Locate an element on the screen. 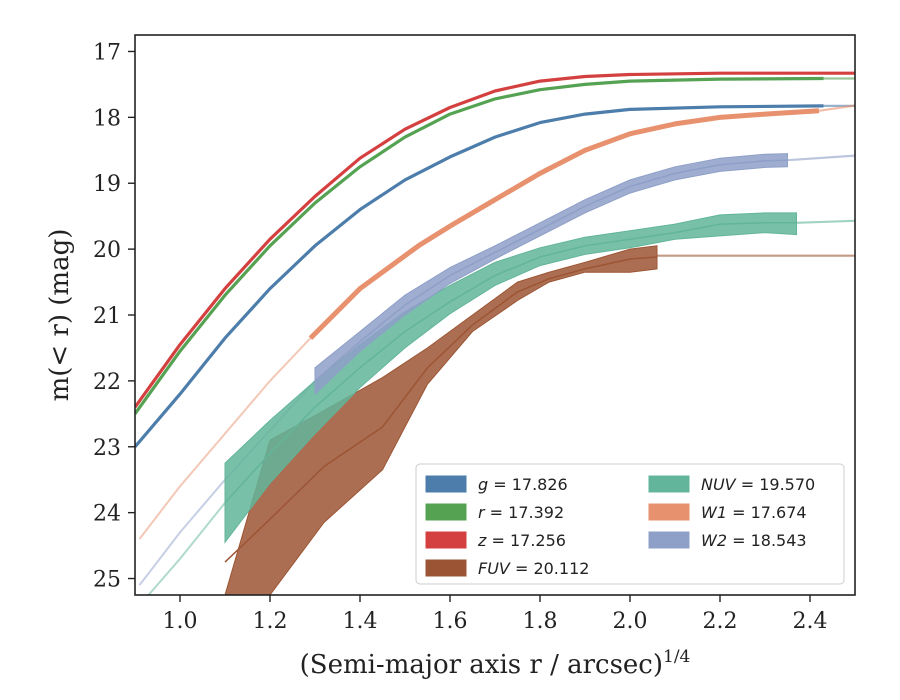 Image resolution: width=900 pixels, height=700 pixels. x-tick-label: 1.6 is located at coordinates (450, 621).